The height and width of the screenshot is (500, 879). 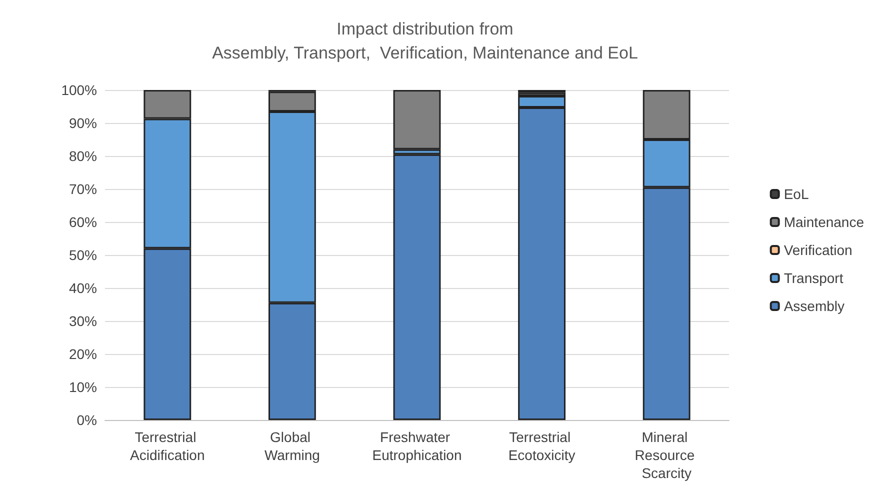 What do you see at coordinates (82, 123) in the screenshot?
I see `y-tick-label: 90%` at bounding box center [82, 123].